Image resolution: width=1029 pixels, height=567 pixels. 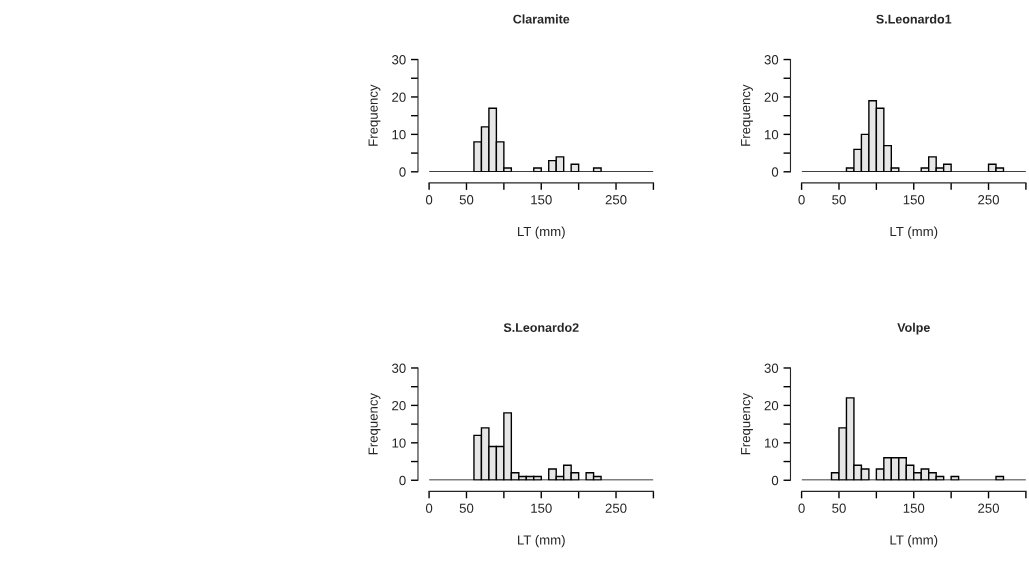 What do you see at coordinates (913, 328) in the screenshot?
I see `chart-title: Volpe` at bounding box center [913, 328].